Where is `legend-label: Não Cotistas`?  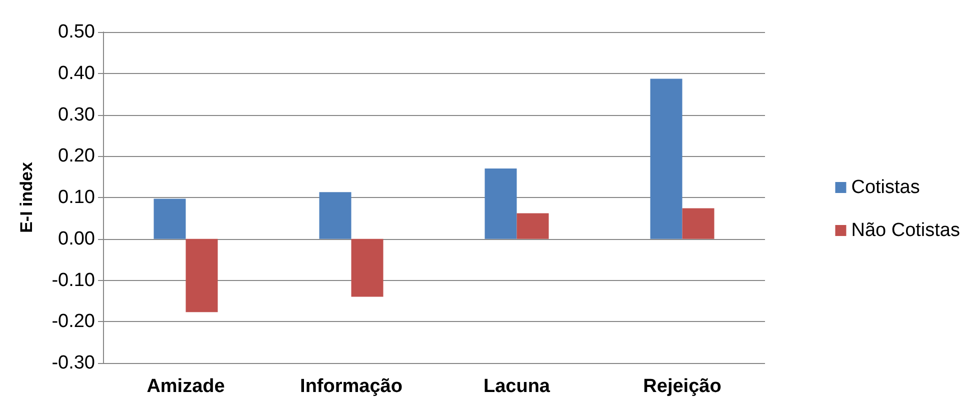
legend-label: Não Cotistas is located at coordinates (905, 230).